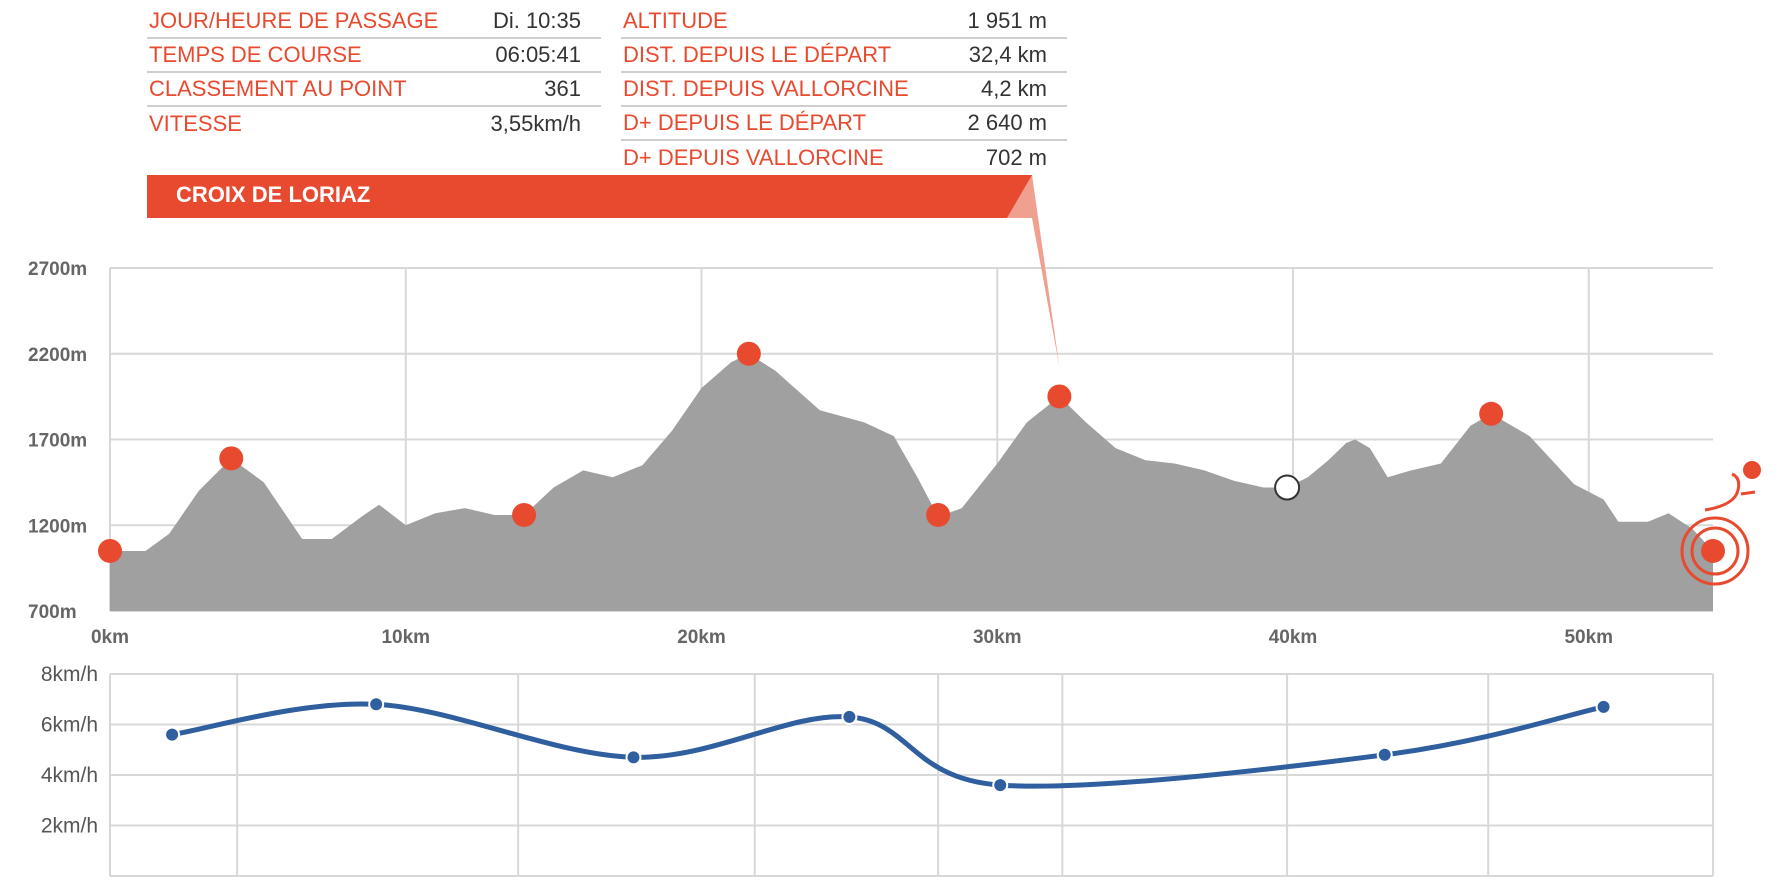 Image resolution: width=1782 pixels, height=882 pixels. What do you see at coordinates (589, 196) in the screenshot?
I see `checkpoint-banner` at bounding box center [589, 196].